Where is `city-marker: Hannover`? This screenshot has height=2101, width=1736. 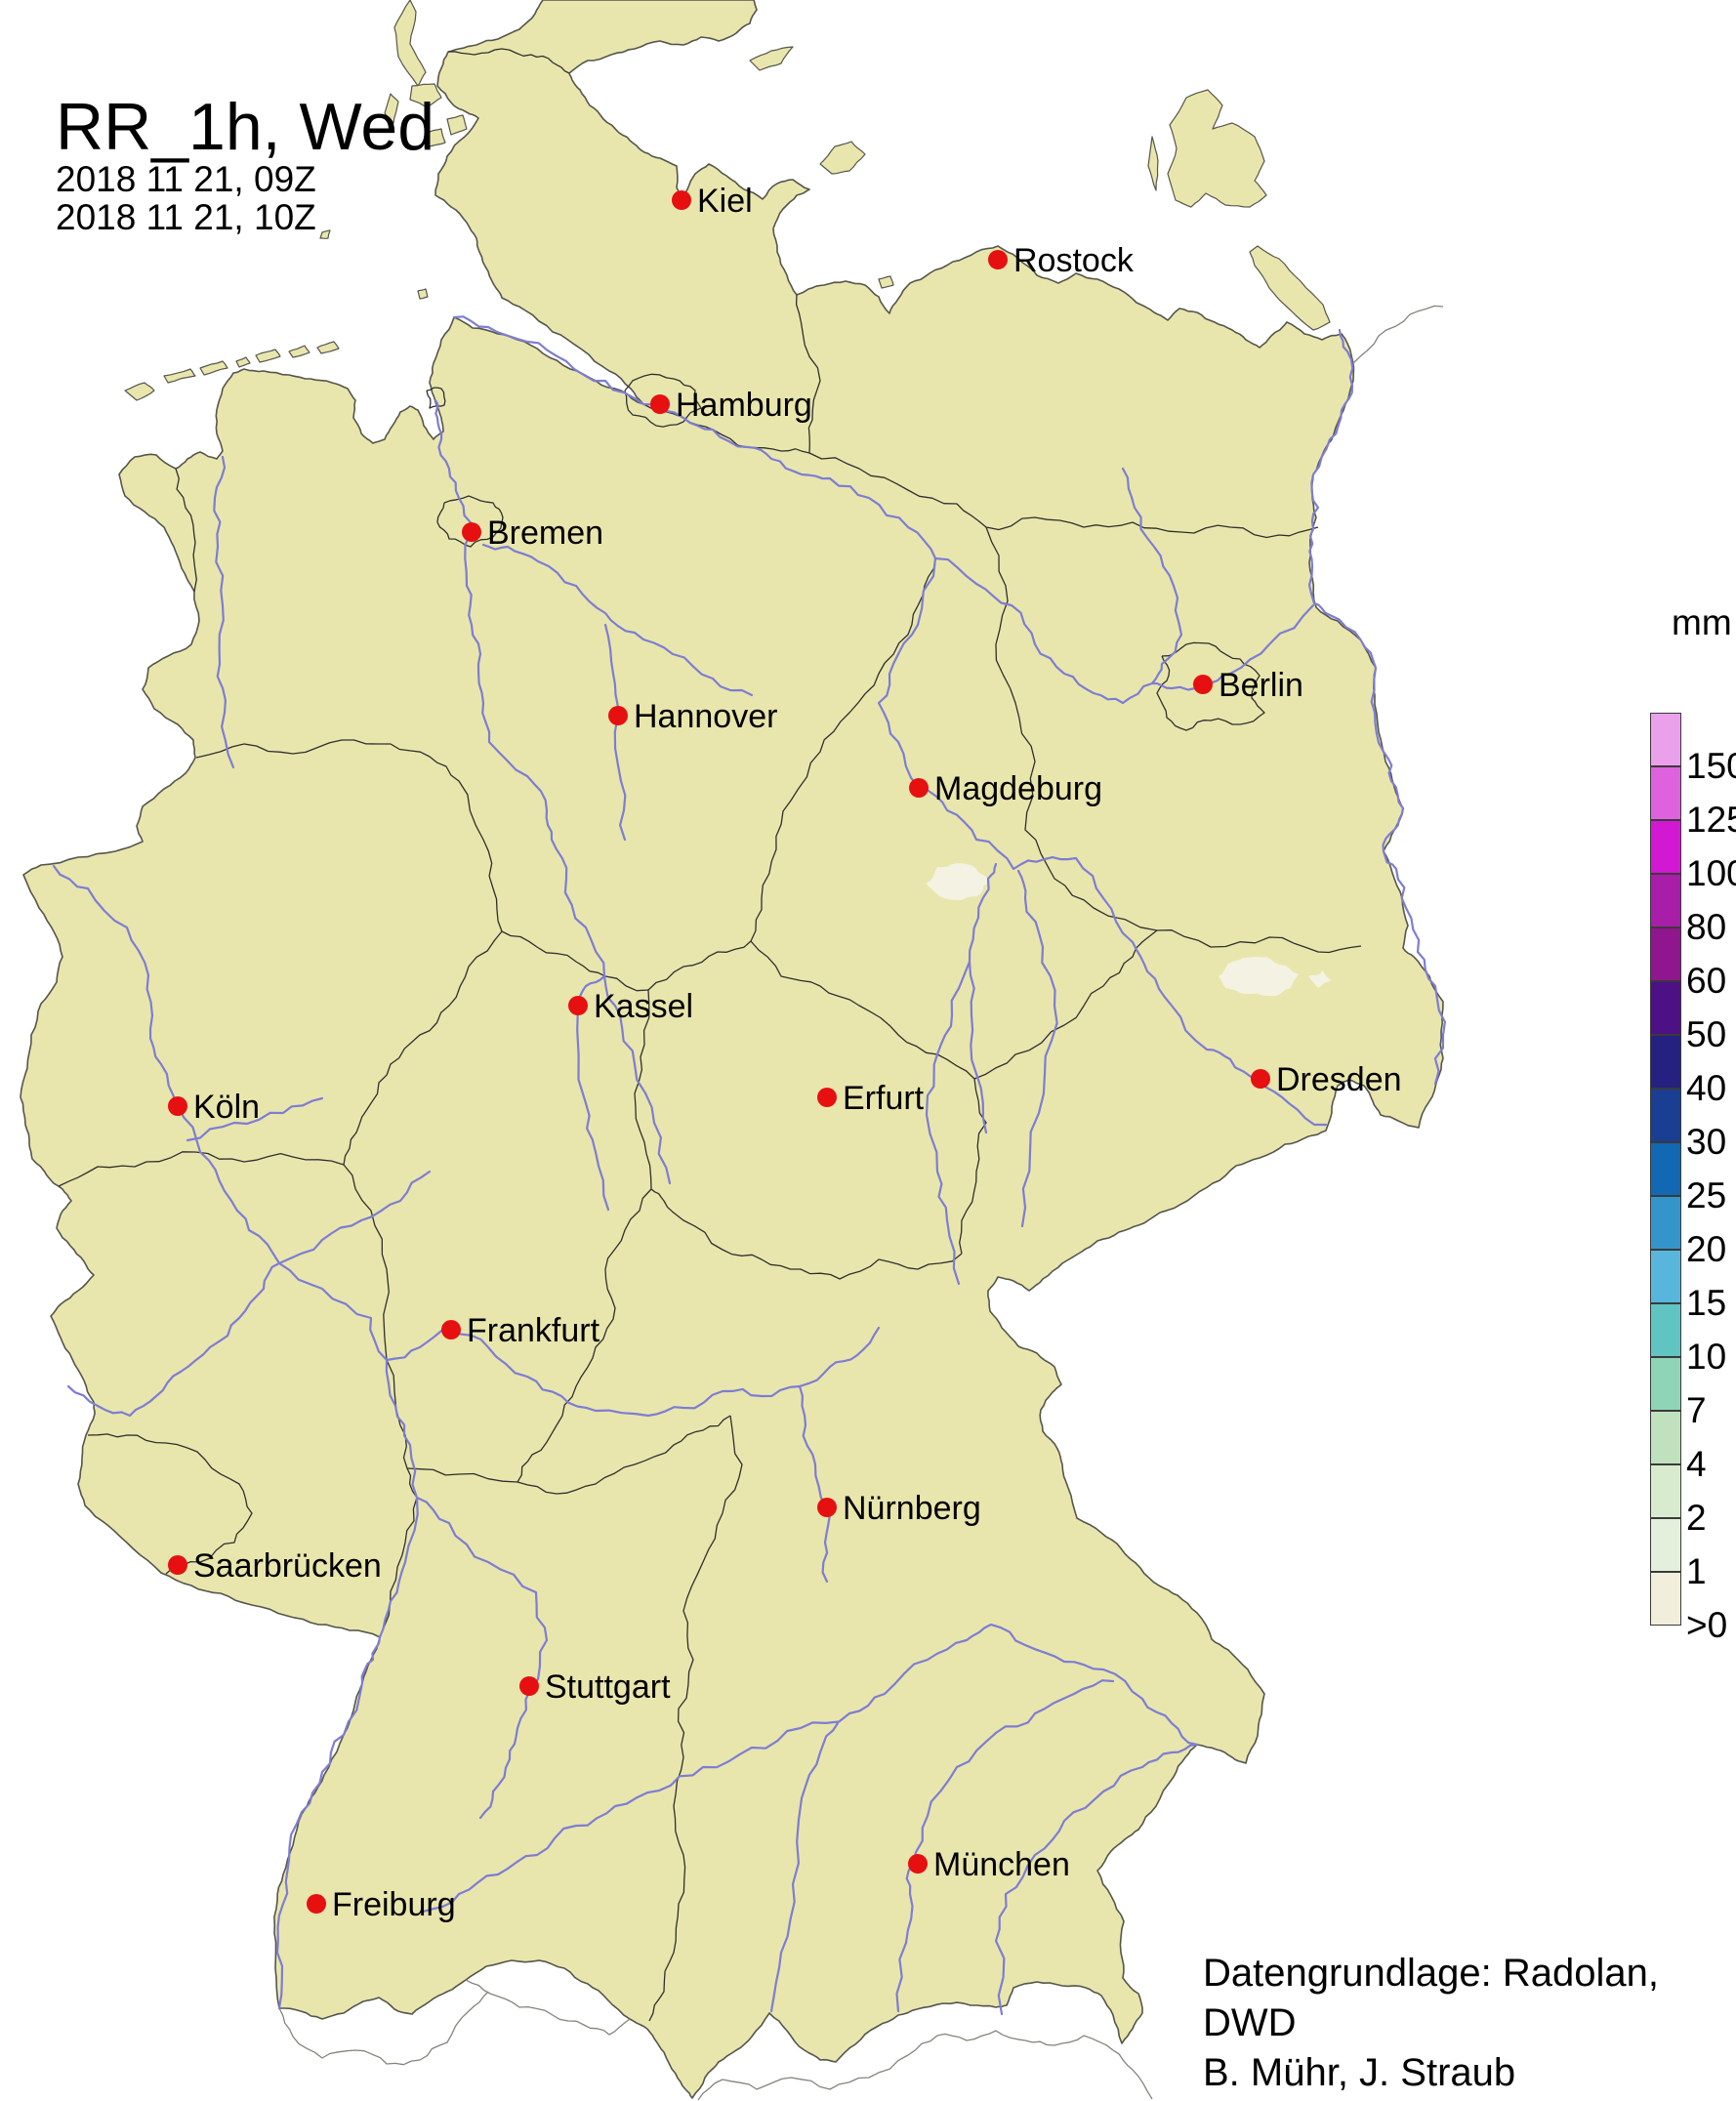
city-marker: Hannover is located at coordinates (692, 717).